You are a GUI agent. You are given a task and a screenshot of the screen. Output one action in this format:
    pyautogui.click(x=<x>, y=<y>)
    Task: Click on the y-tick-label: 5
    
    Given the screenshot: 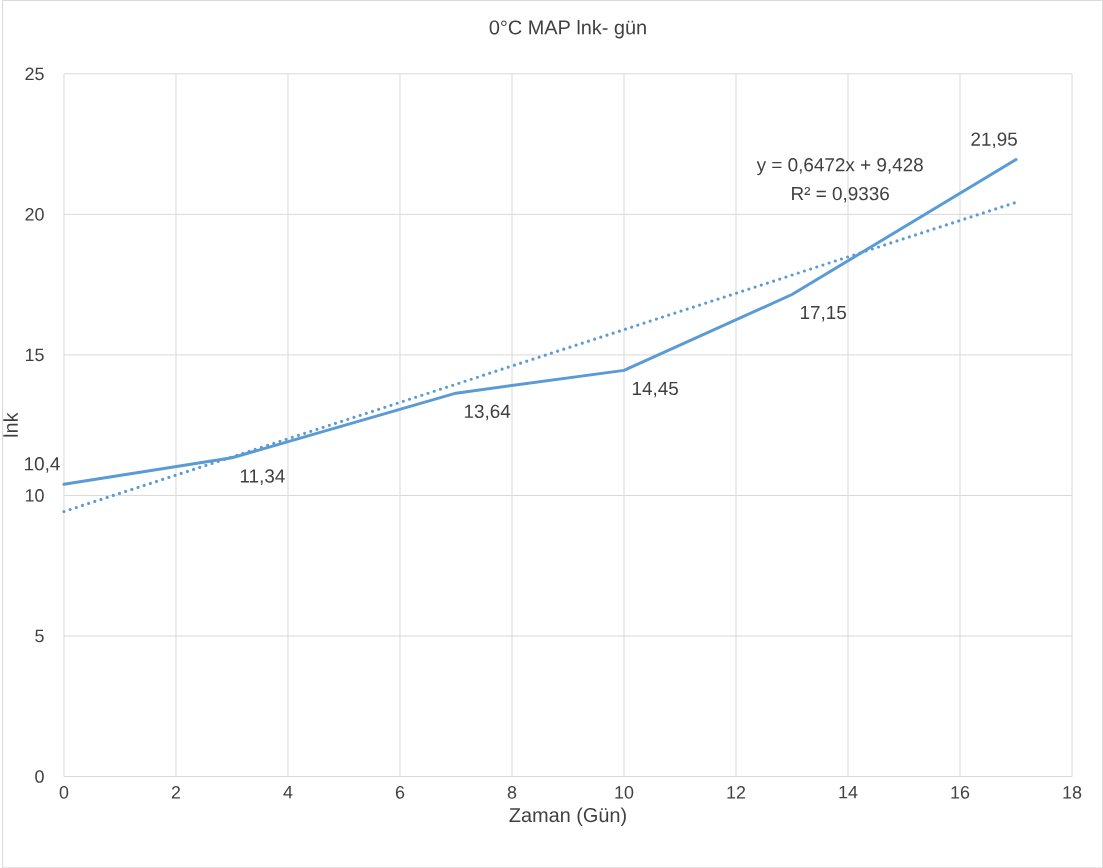 What is the action you would take?
    pyautogui.click(x=39, y=636)
    